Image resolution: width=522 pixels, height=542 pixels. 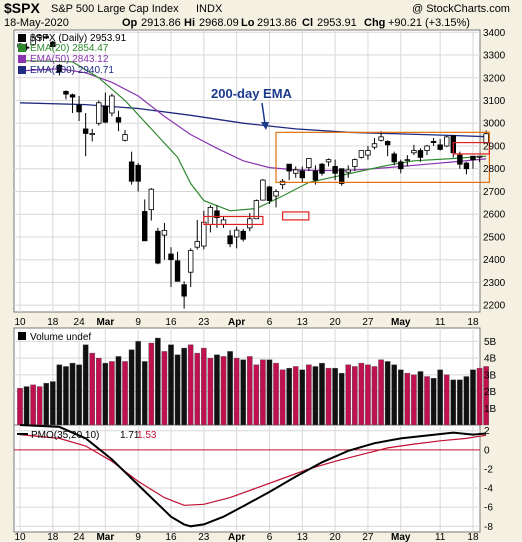 What do you see at coordinates (488, 508) in the screenshot?
I see `pmo-y-tick-label: -6` at bounding box center [488, 508].